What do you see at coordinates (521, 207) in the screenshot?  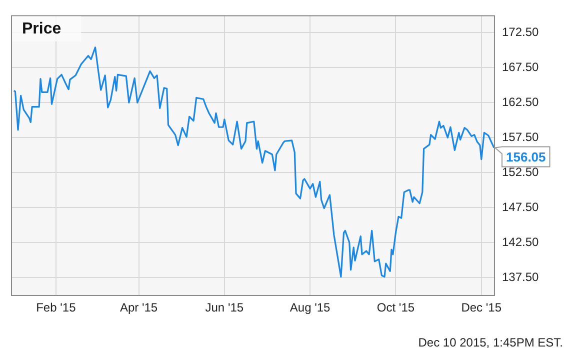 I see `y-tick-label: 147.50` at bounding box center [521, 207].